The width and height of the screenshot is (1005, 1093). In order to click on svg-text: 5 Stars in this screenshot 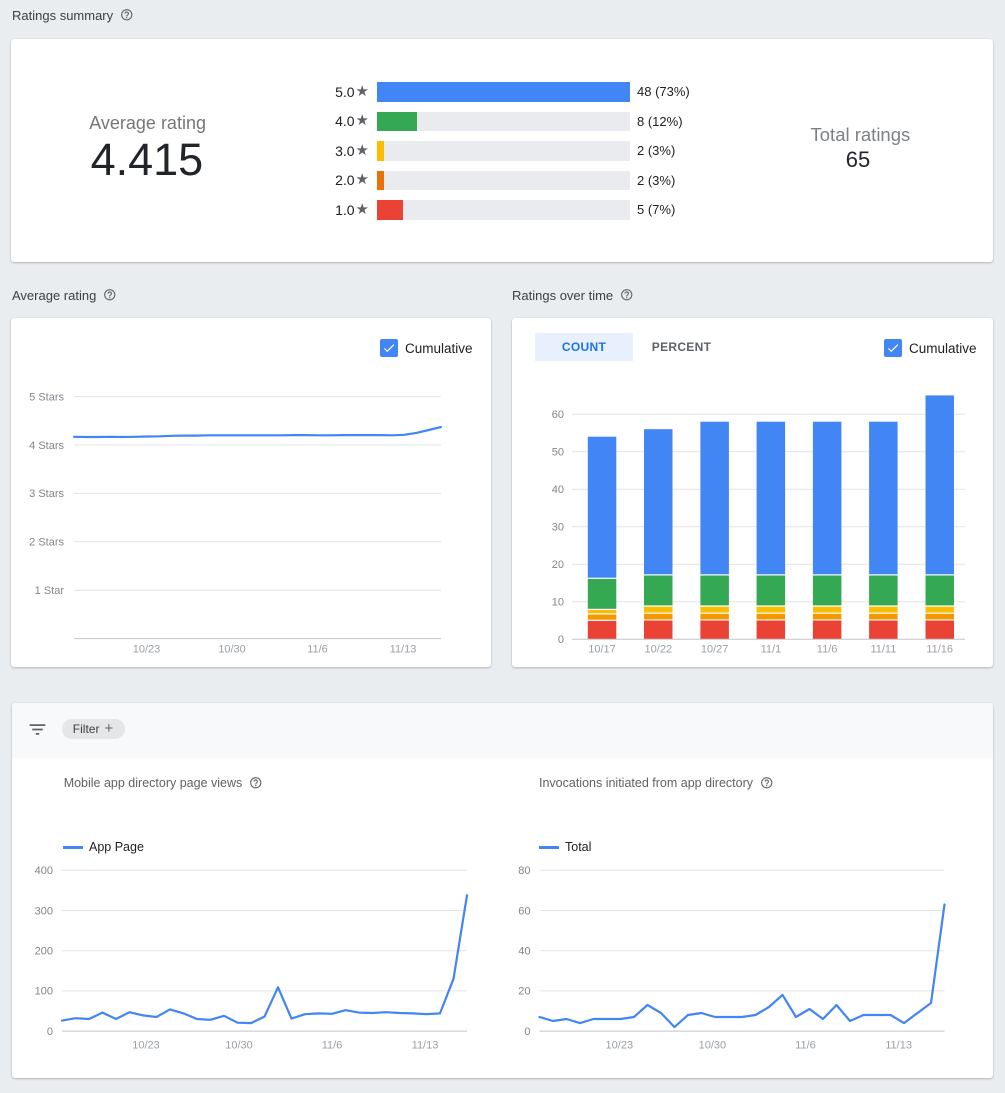, I will do `click(46, 397)`.